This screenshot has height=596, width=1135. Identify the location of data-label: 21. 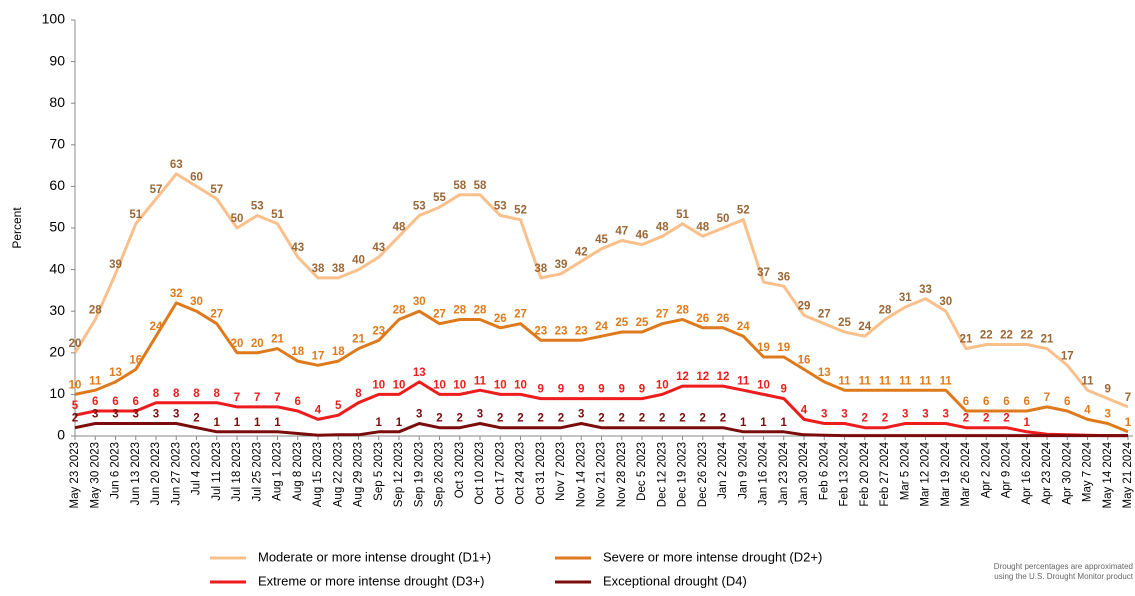
(358, 340).